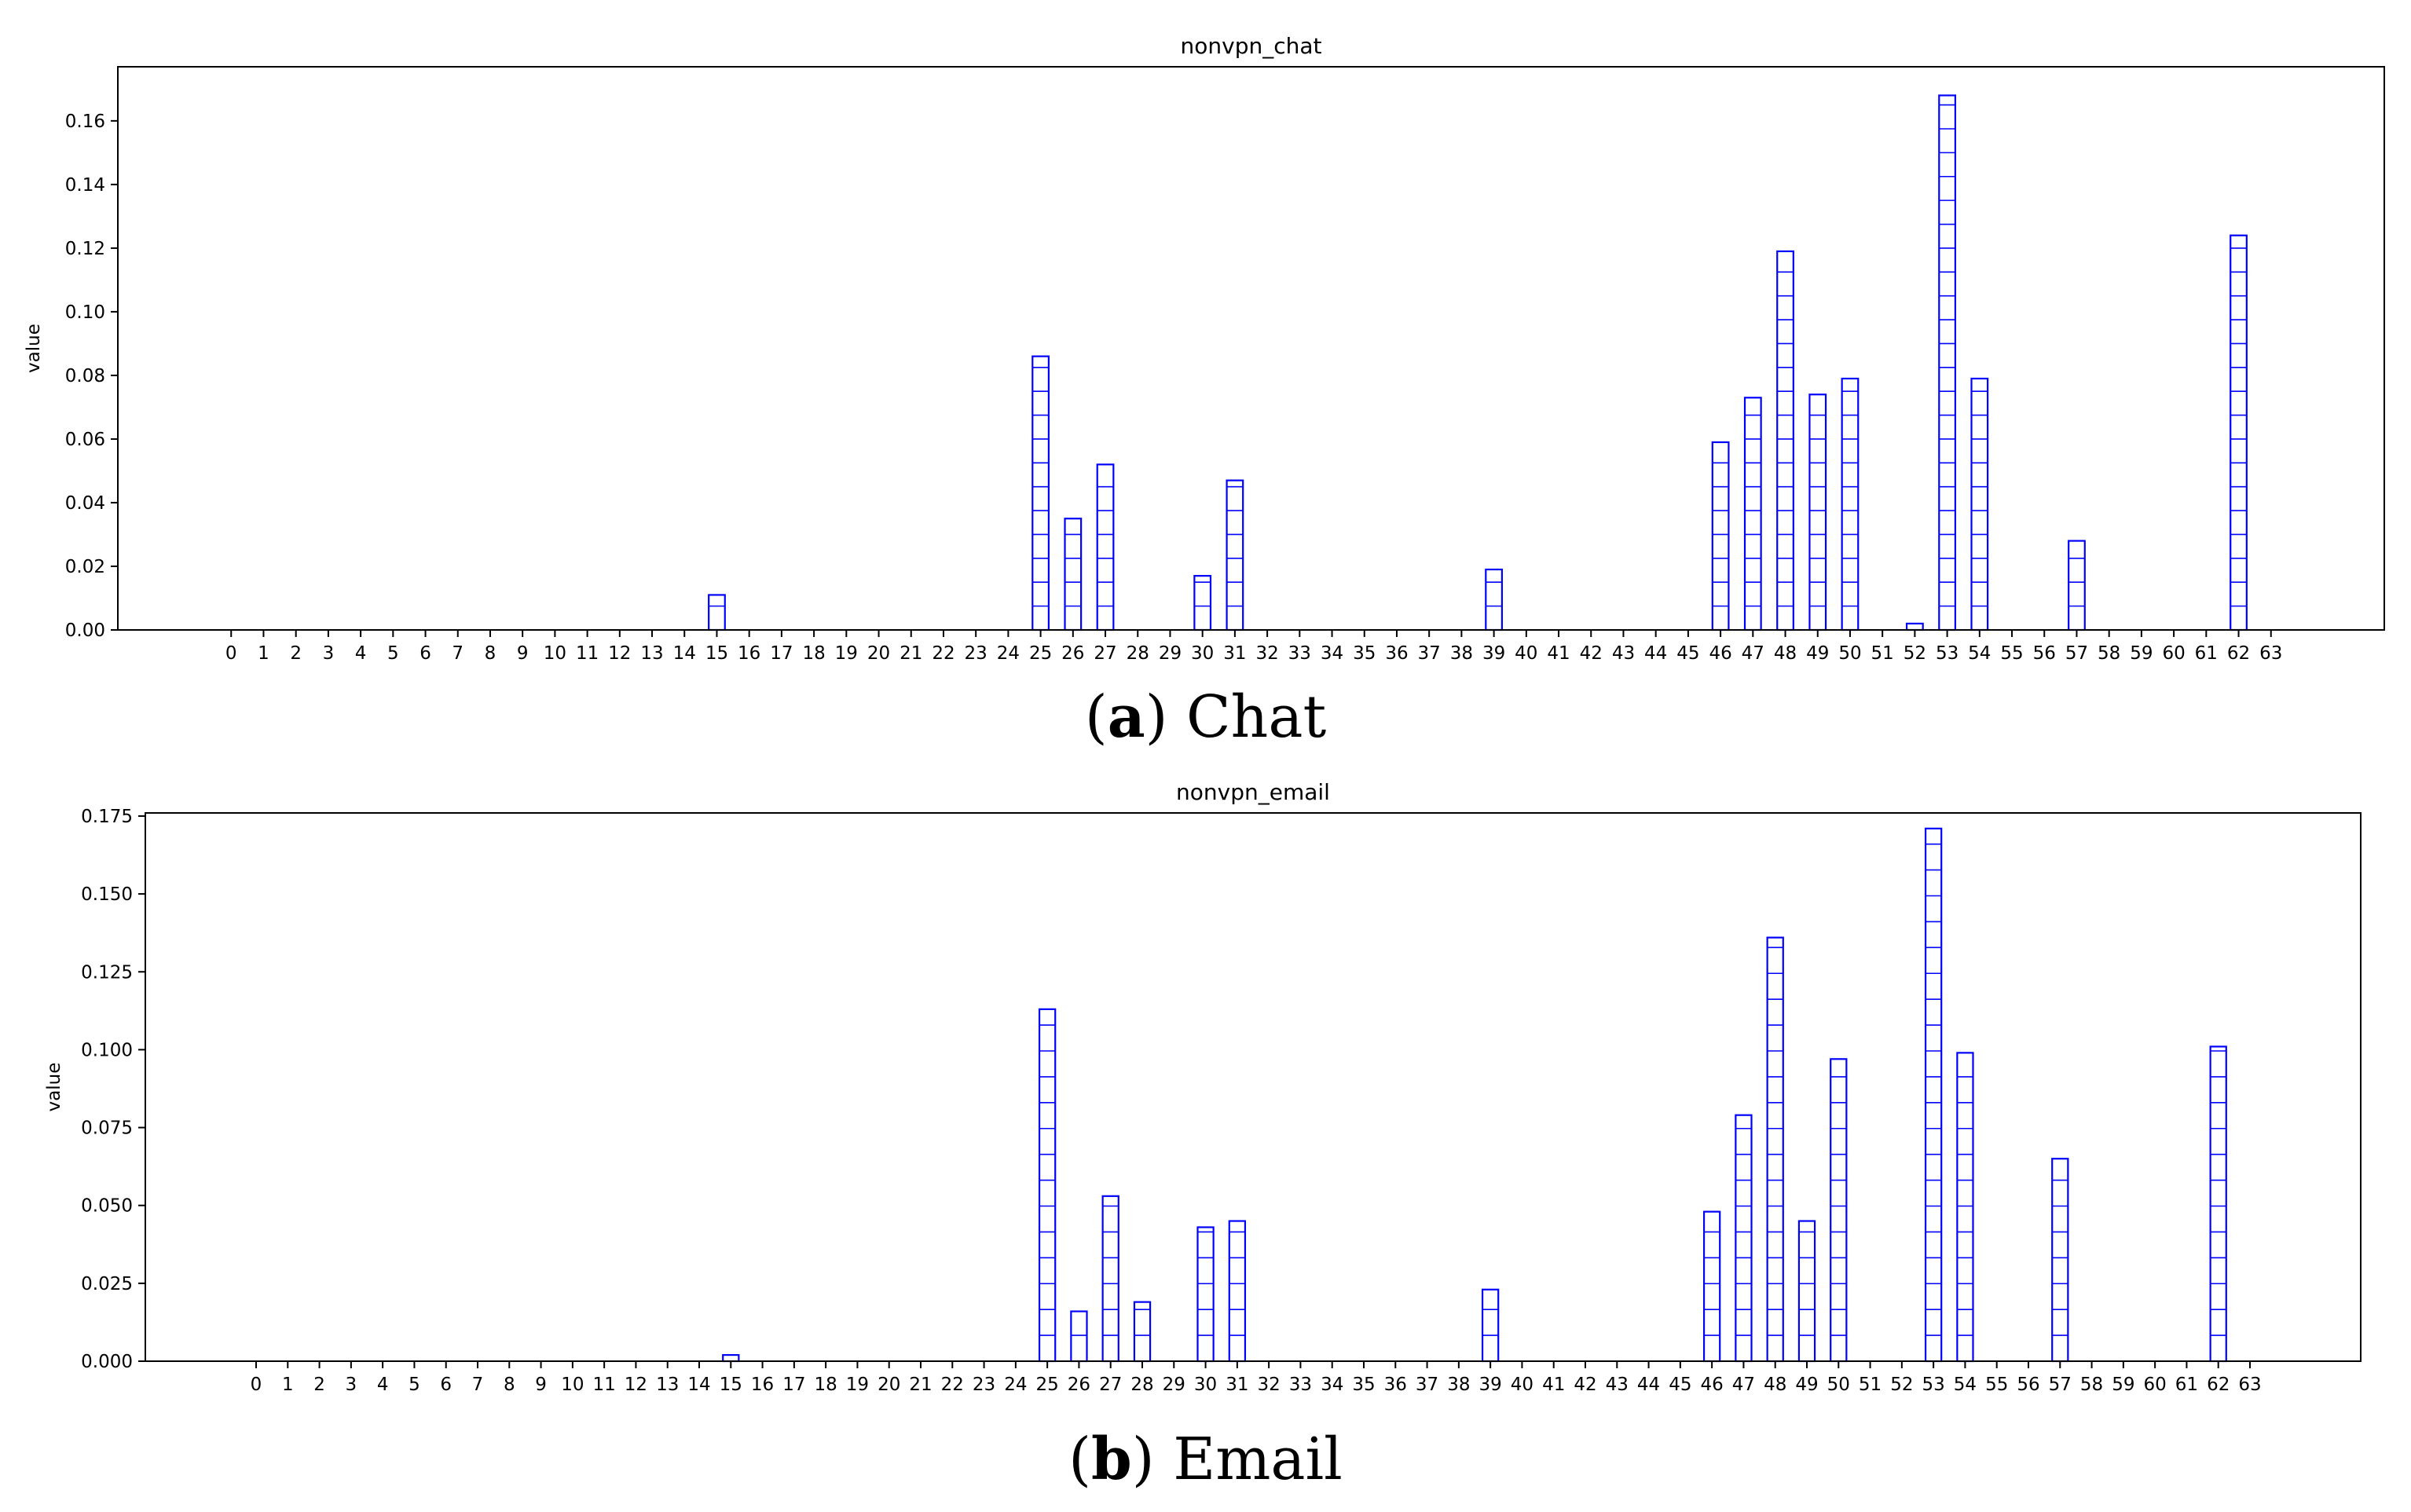 The width and height of the screenshot is (2411, 1512). I want to click on x-tick-label: 34, so click(1332, 1385).